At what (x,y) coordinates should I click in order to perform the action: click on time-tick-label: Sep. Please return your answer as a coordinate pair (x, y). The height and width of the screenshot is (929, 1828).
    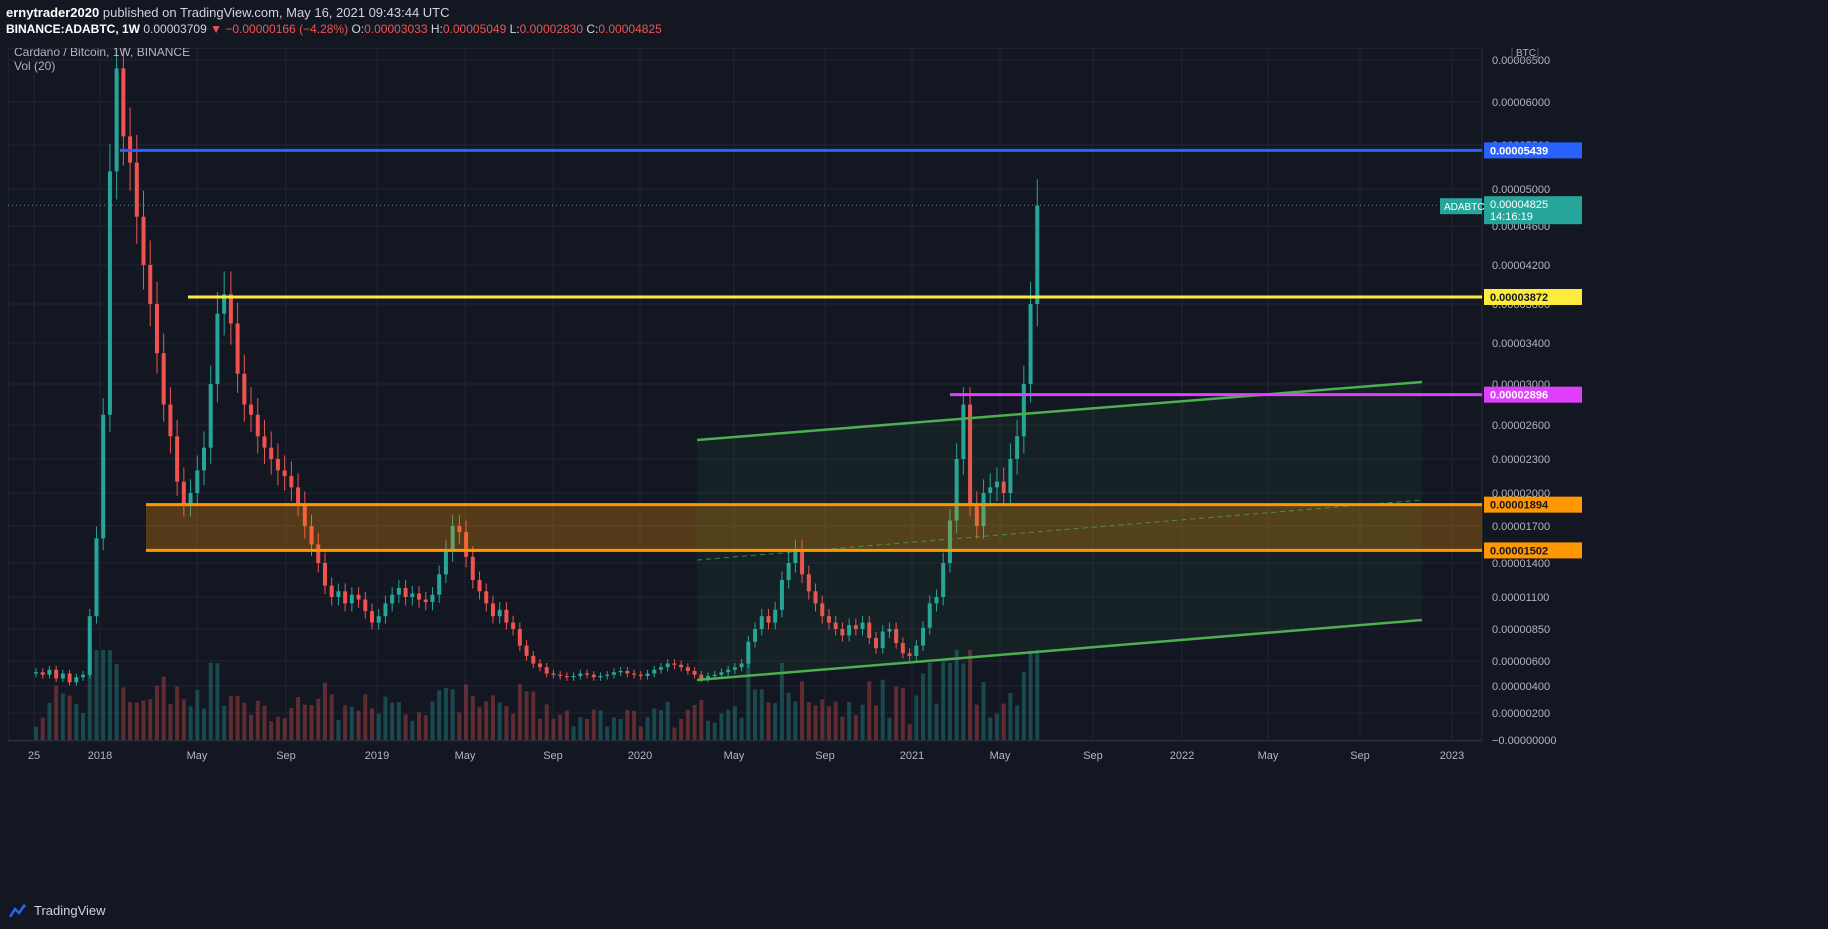
    Looking at the image, I should click on (825, 756).